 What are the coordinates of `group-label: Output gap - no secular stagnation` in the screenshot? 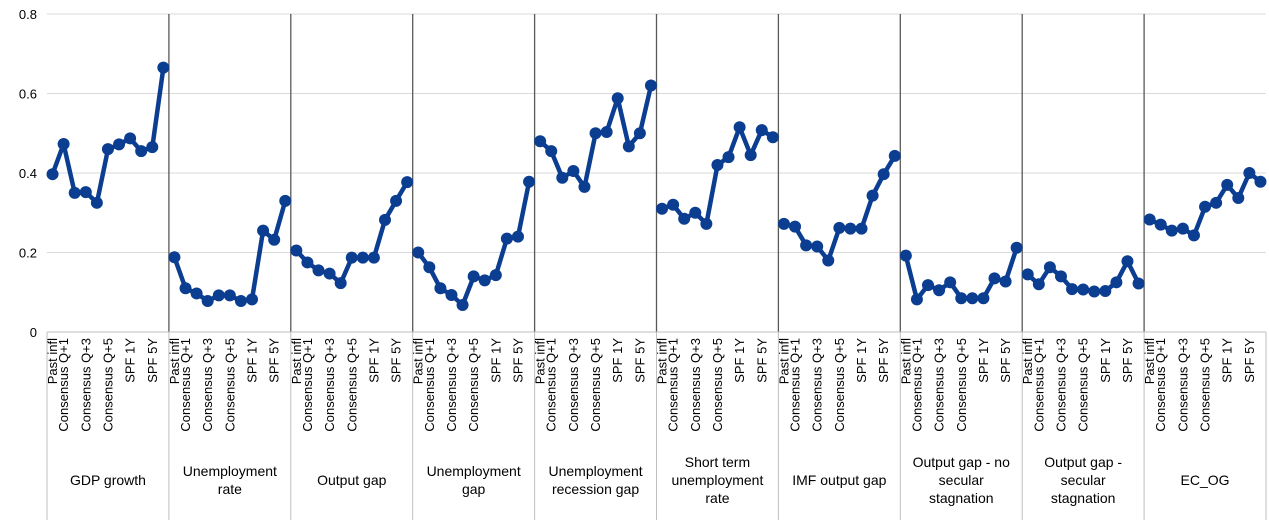 It's located at (962, 480).